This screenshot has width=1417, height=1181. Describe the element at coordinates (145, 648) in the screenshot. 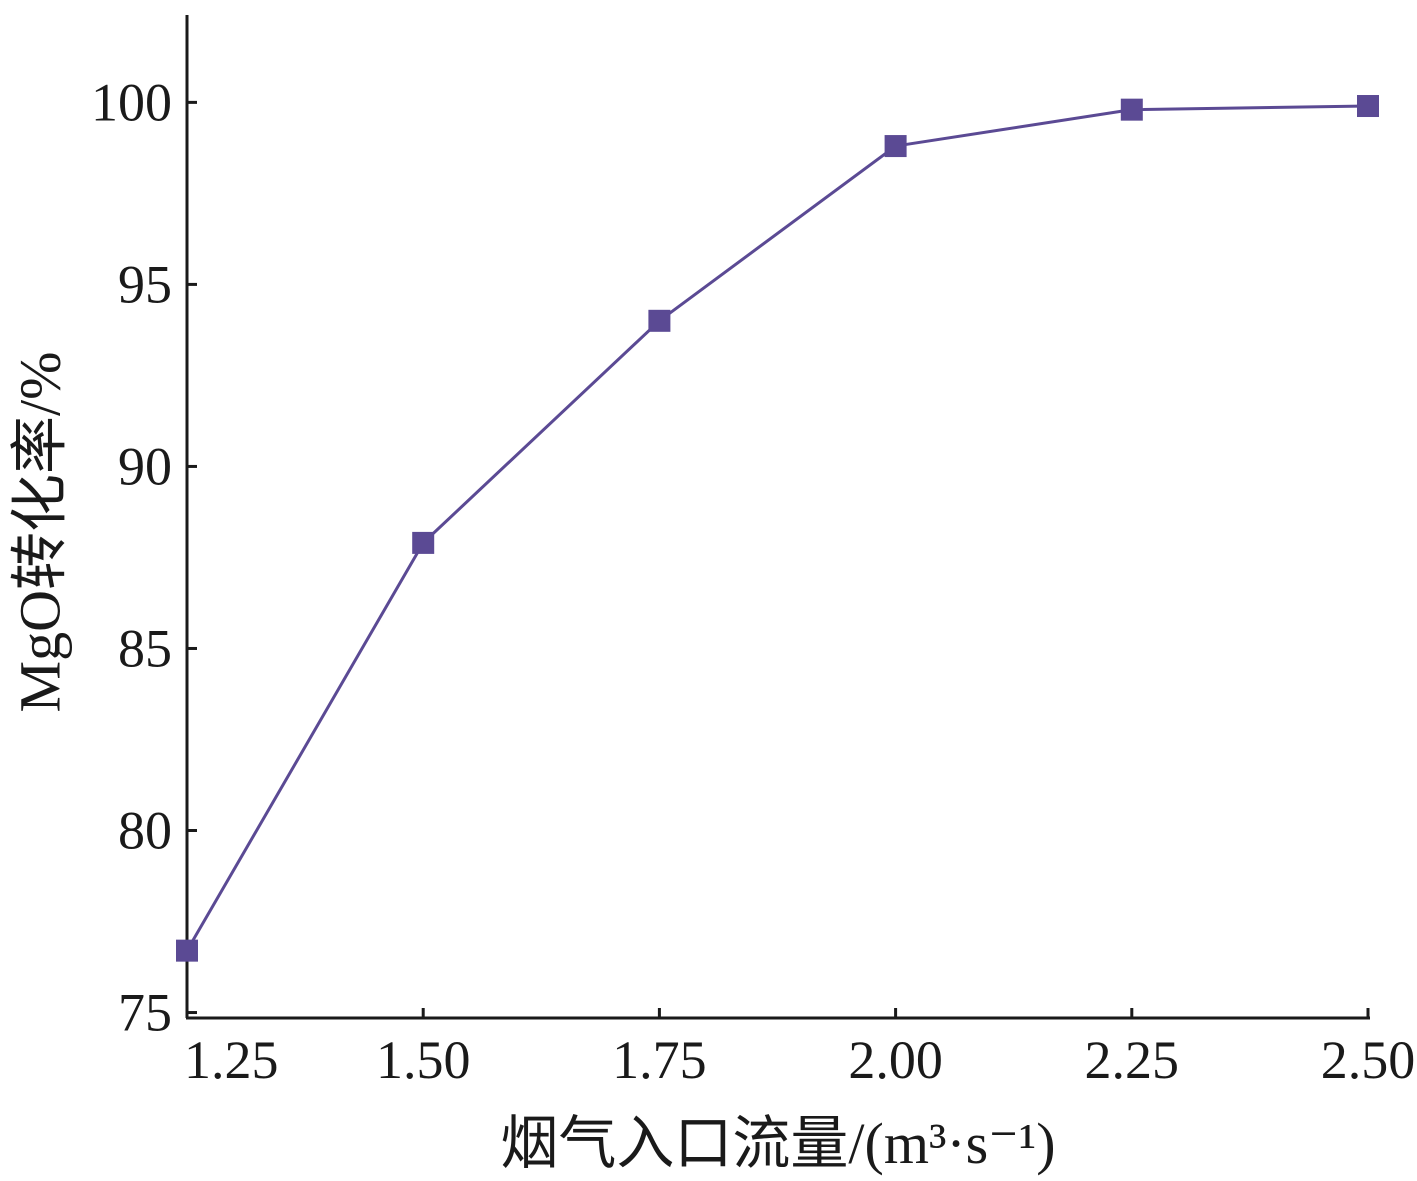

I see `y-tick-label: 85` at that location.